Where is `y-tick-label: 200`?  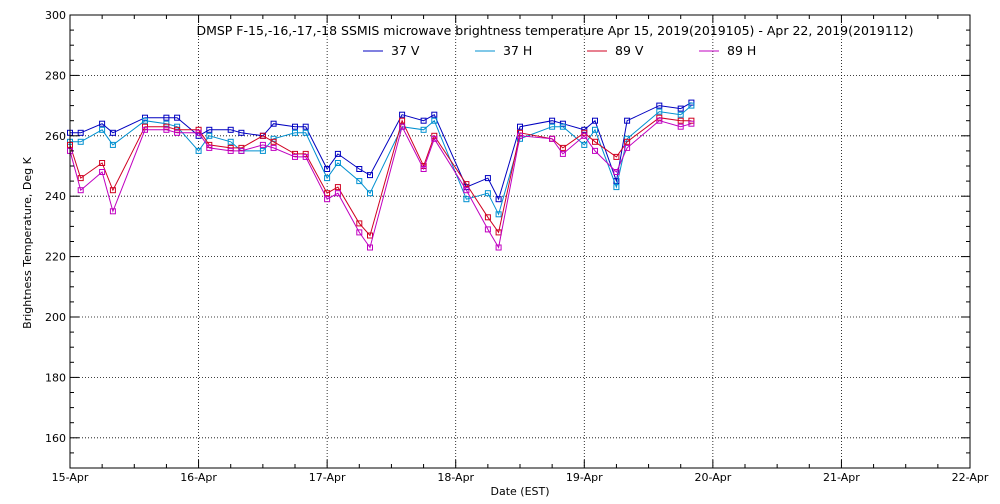 y-tick-label: 200 is located at coordinates (55, 317).